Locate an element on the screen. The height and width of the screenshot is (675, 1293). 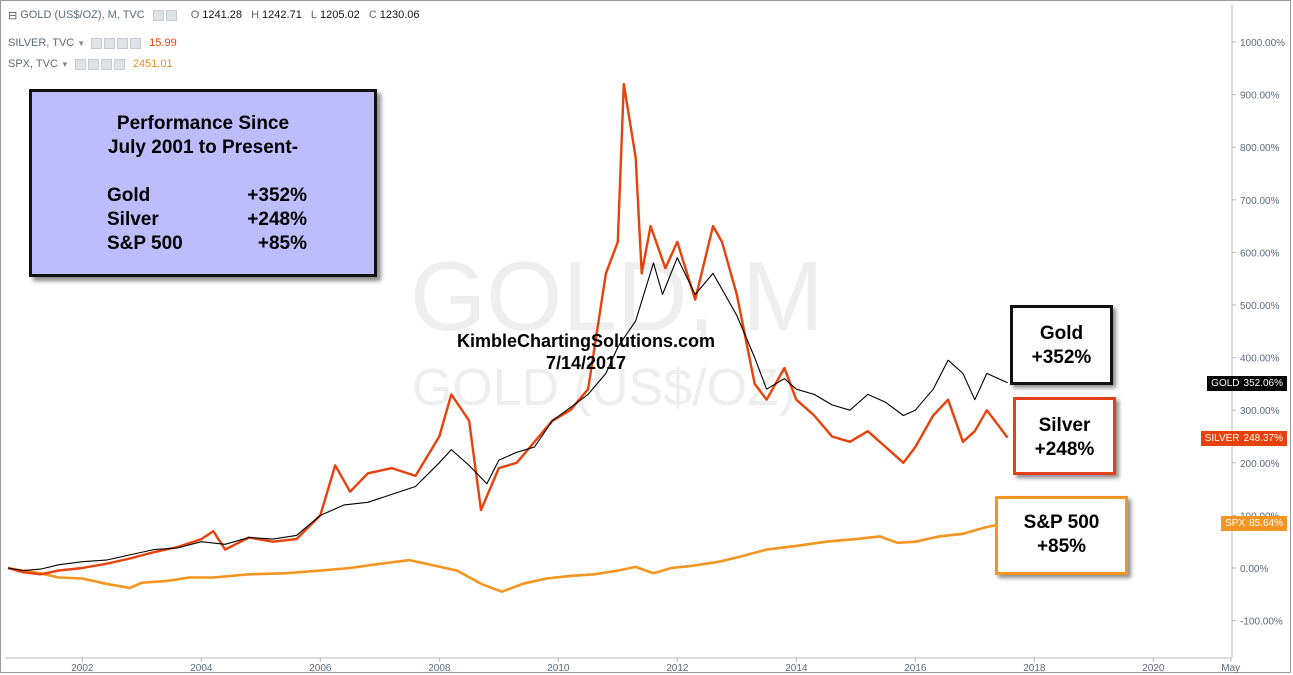
last-value-tag-silver: SILVER 248.37% is located at coordinates (1243, 438).